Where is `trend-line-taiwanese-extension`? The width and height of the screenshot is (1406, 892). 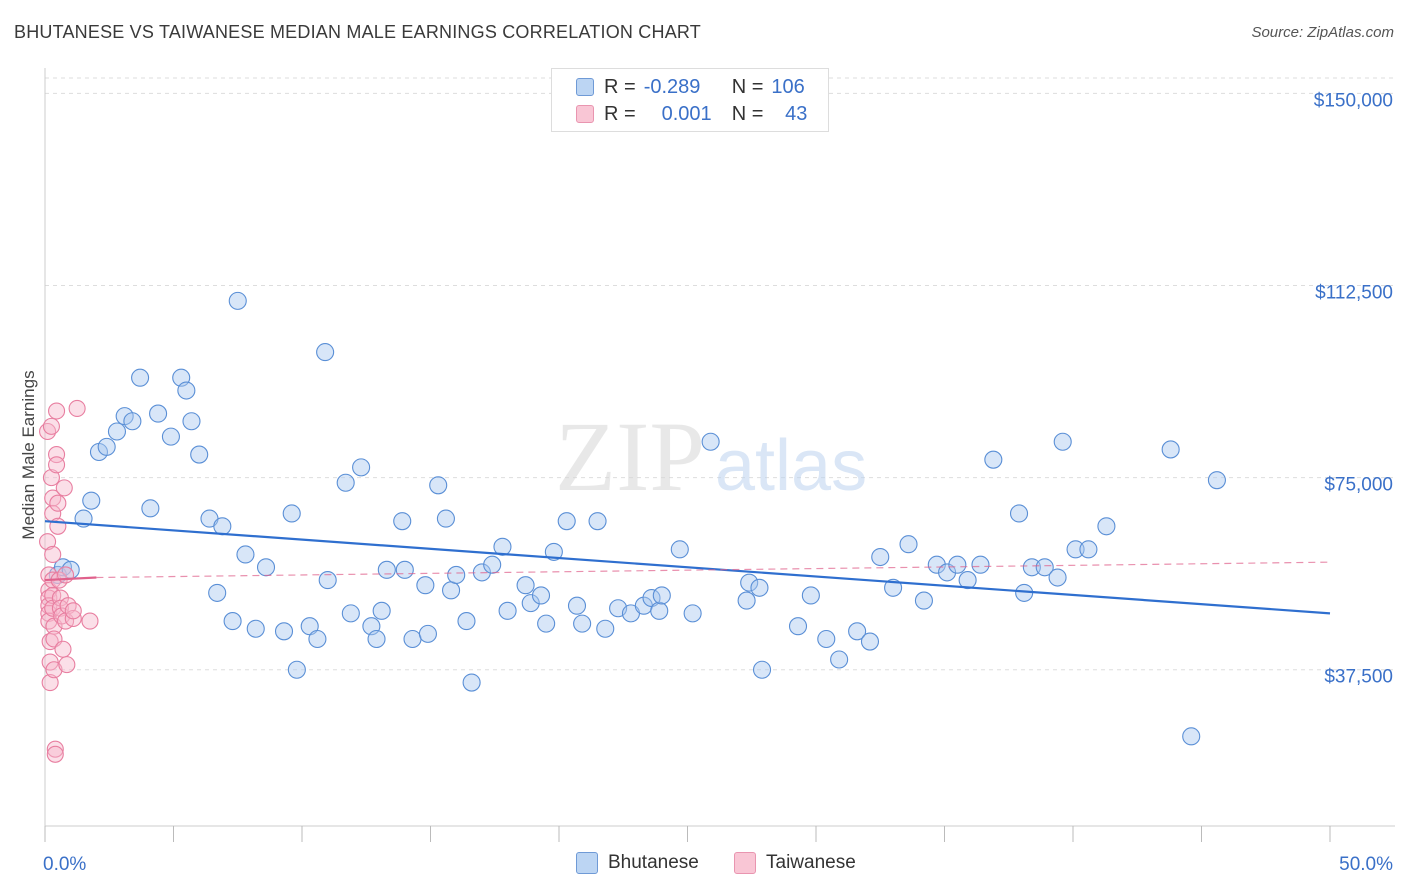
trend-line-taiwanese-extension is located at coordinates (713, 570).